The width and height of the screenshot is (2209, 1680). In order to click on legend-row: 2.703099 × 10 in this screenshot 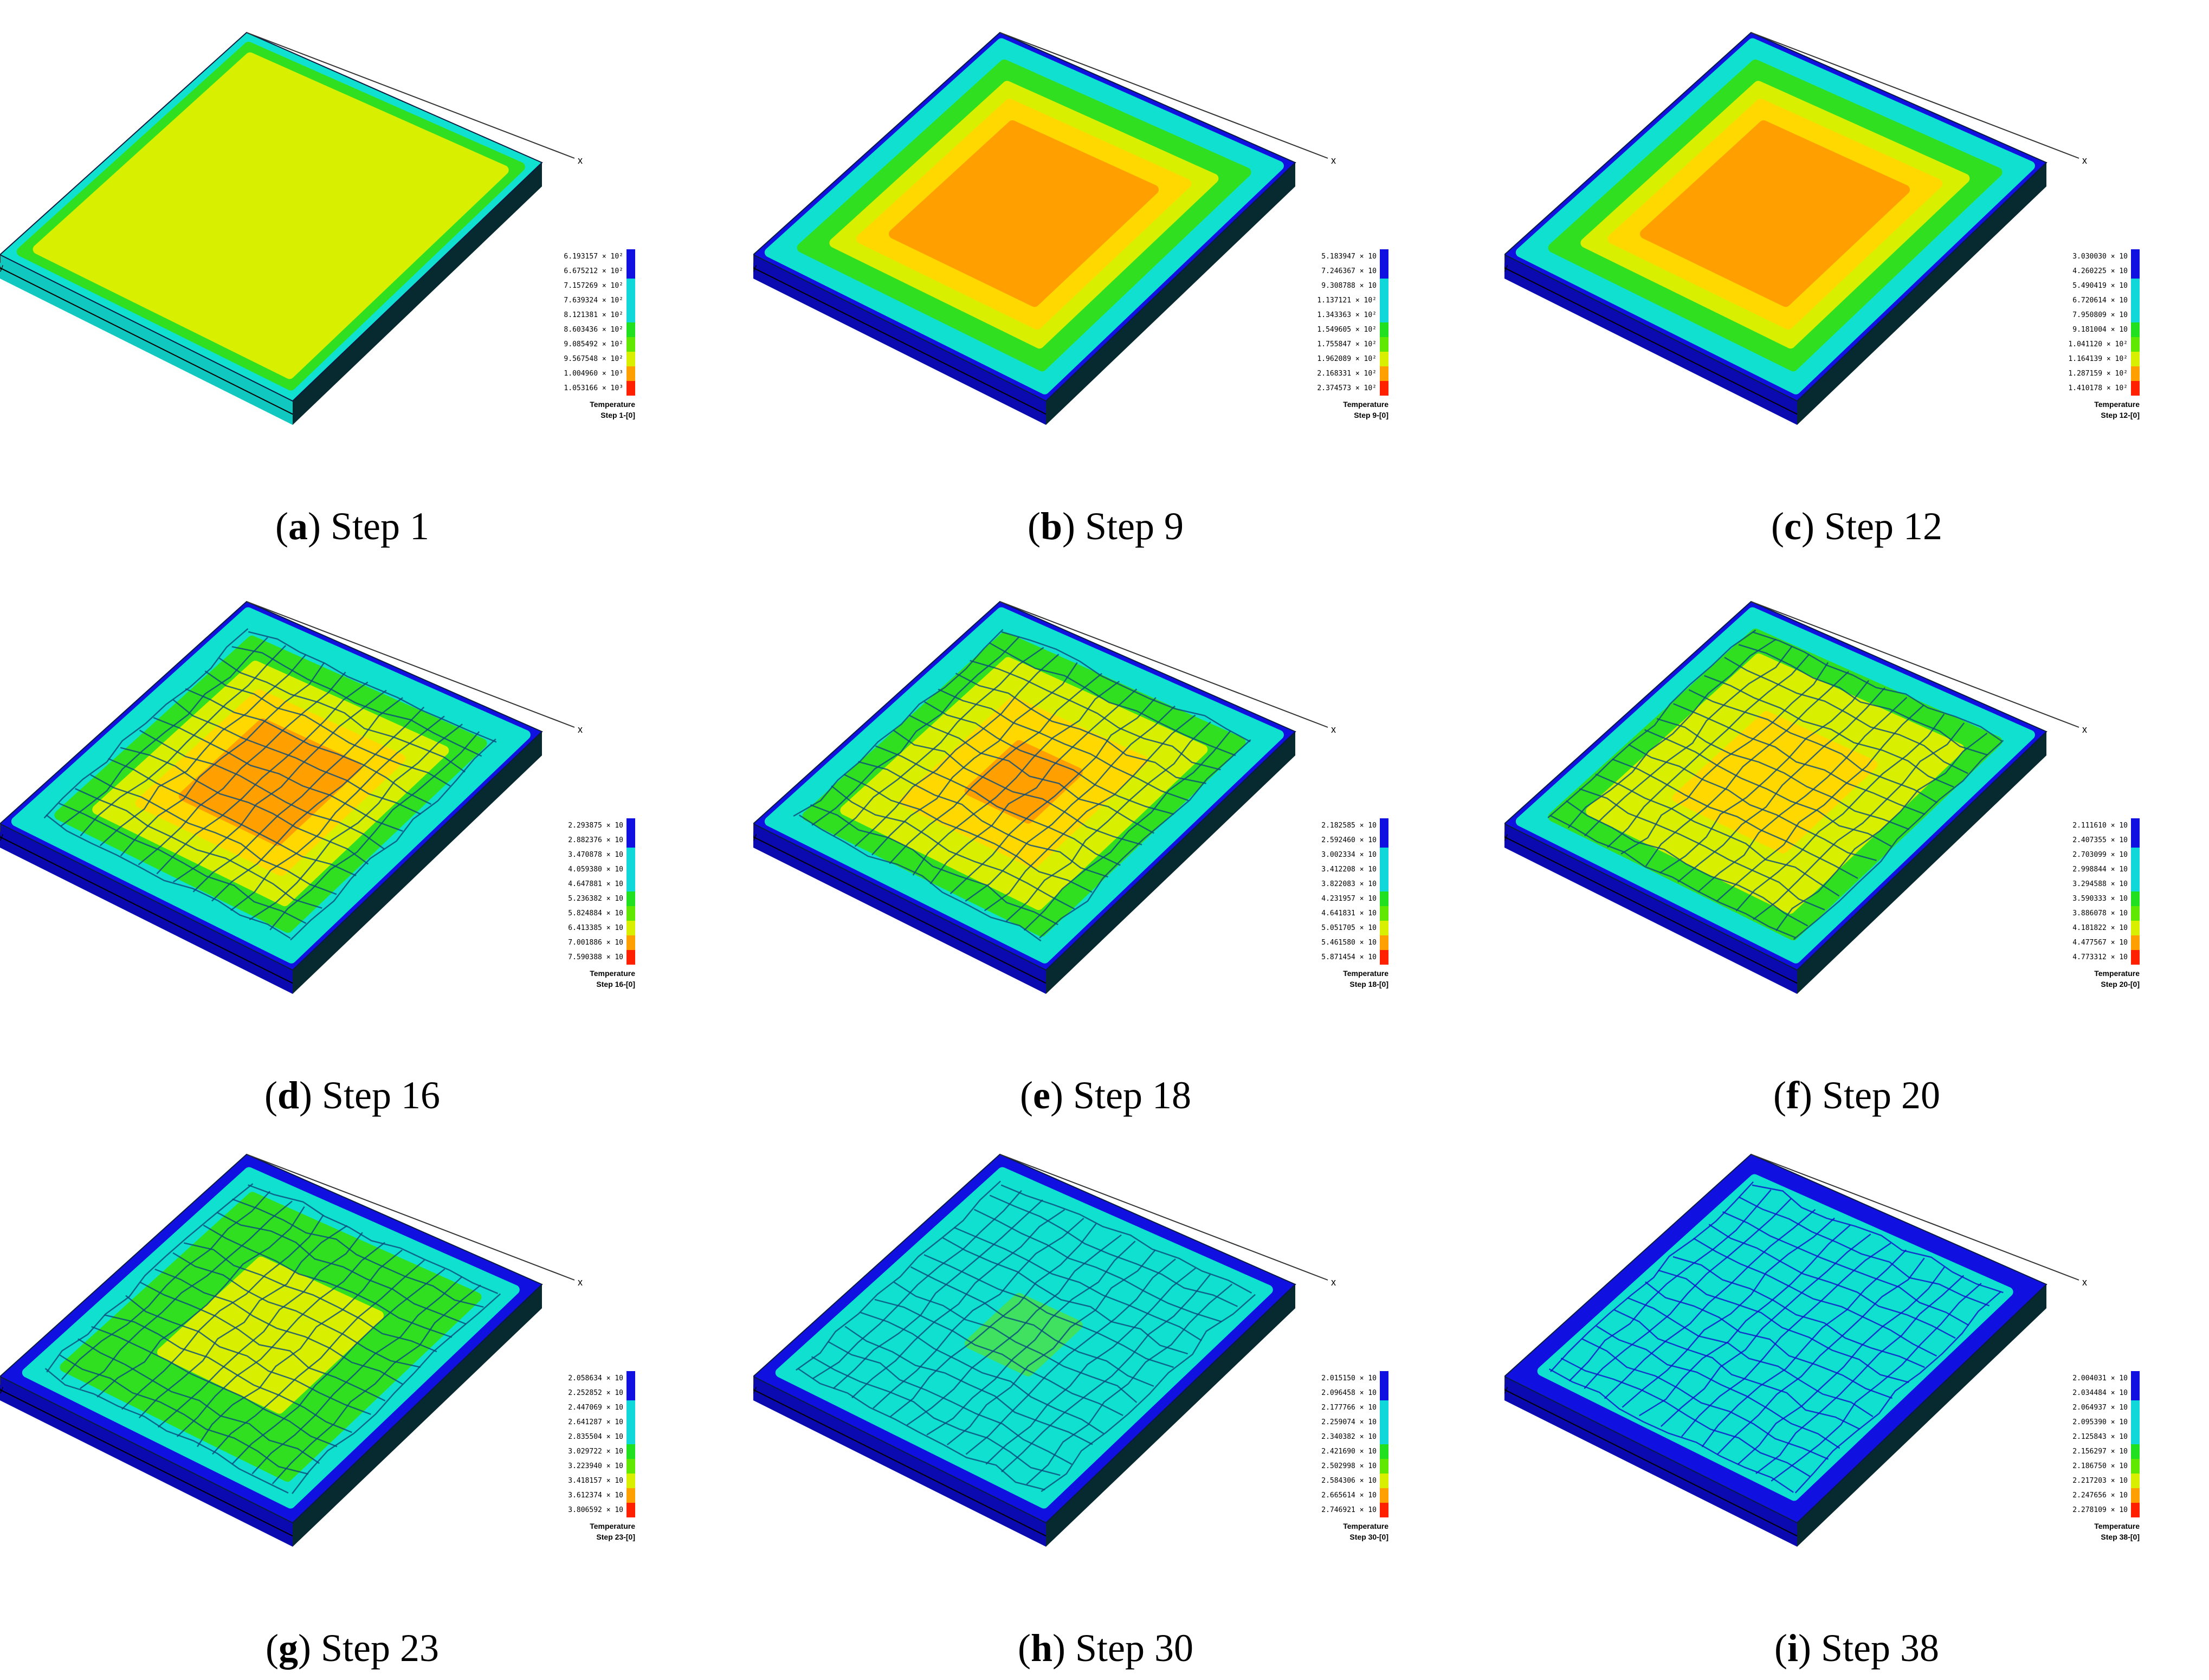, I will do `click(2098, 855)`.